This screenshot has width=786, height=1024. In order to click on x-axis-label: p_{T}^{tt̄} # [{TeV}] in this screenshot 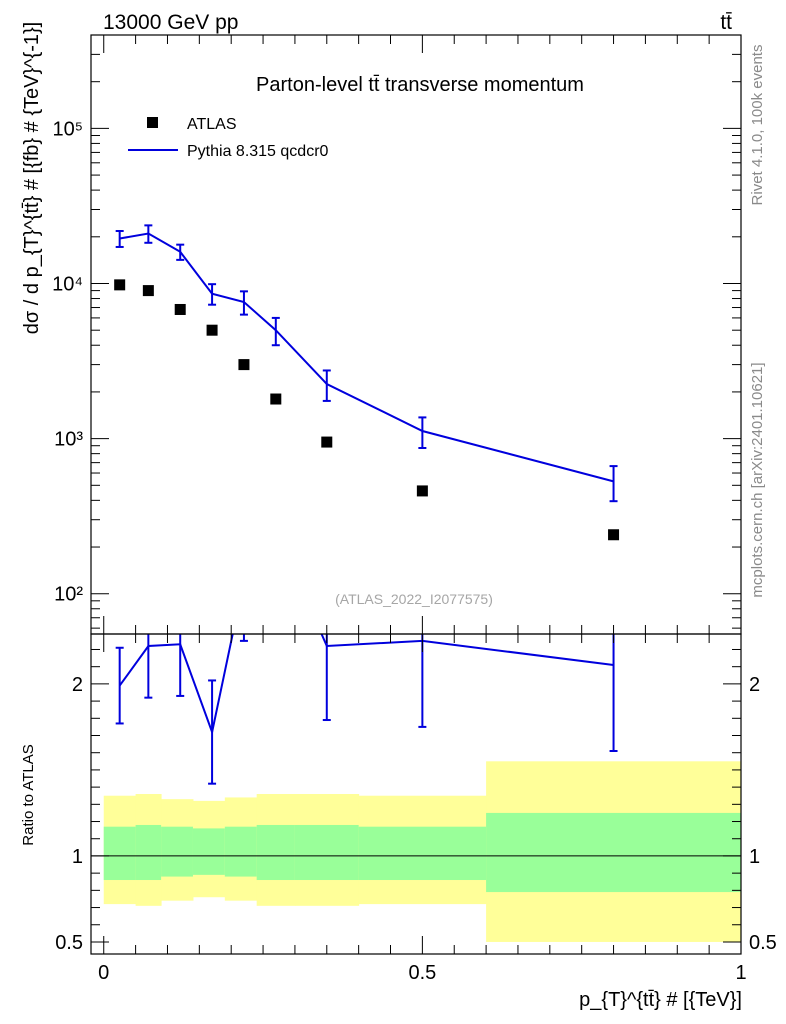, I will do `click(660, 1000)`.